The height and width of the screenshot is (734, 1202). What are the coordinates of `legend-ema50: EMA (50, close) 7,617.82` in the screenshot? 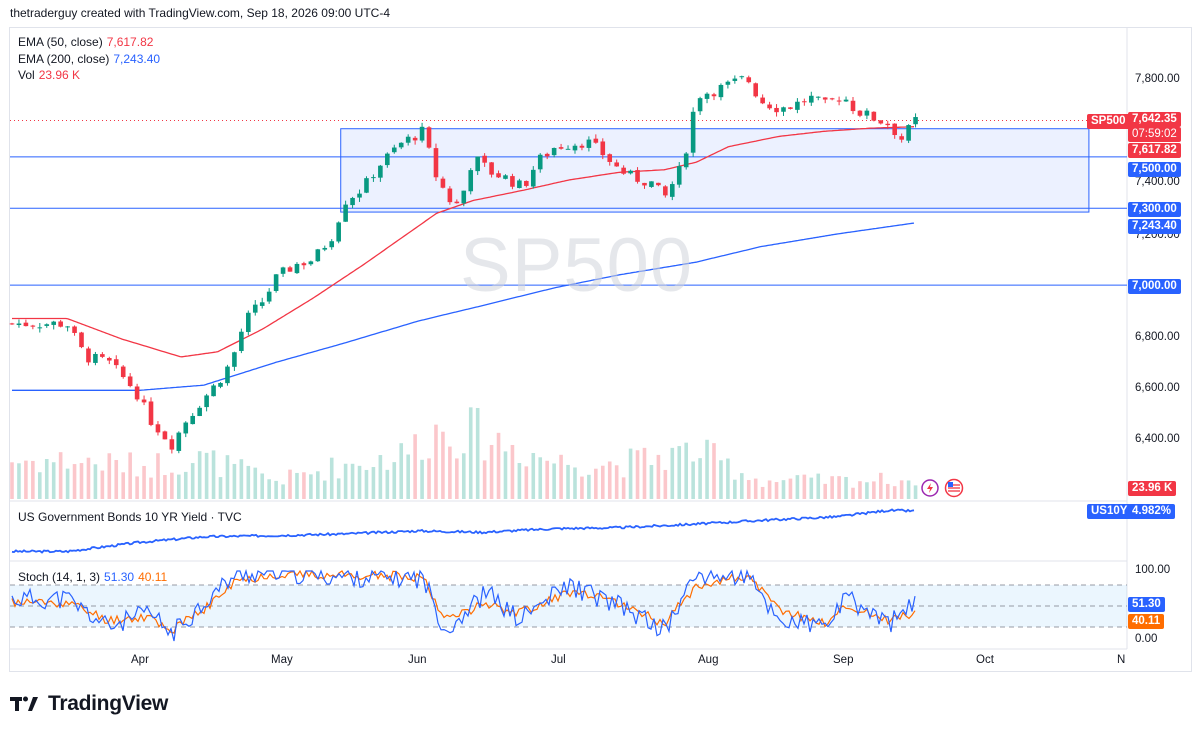 It's located at (85, 42).